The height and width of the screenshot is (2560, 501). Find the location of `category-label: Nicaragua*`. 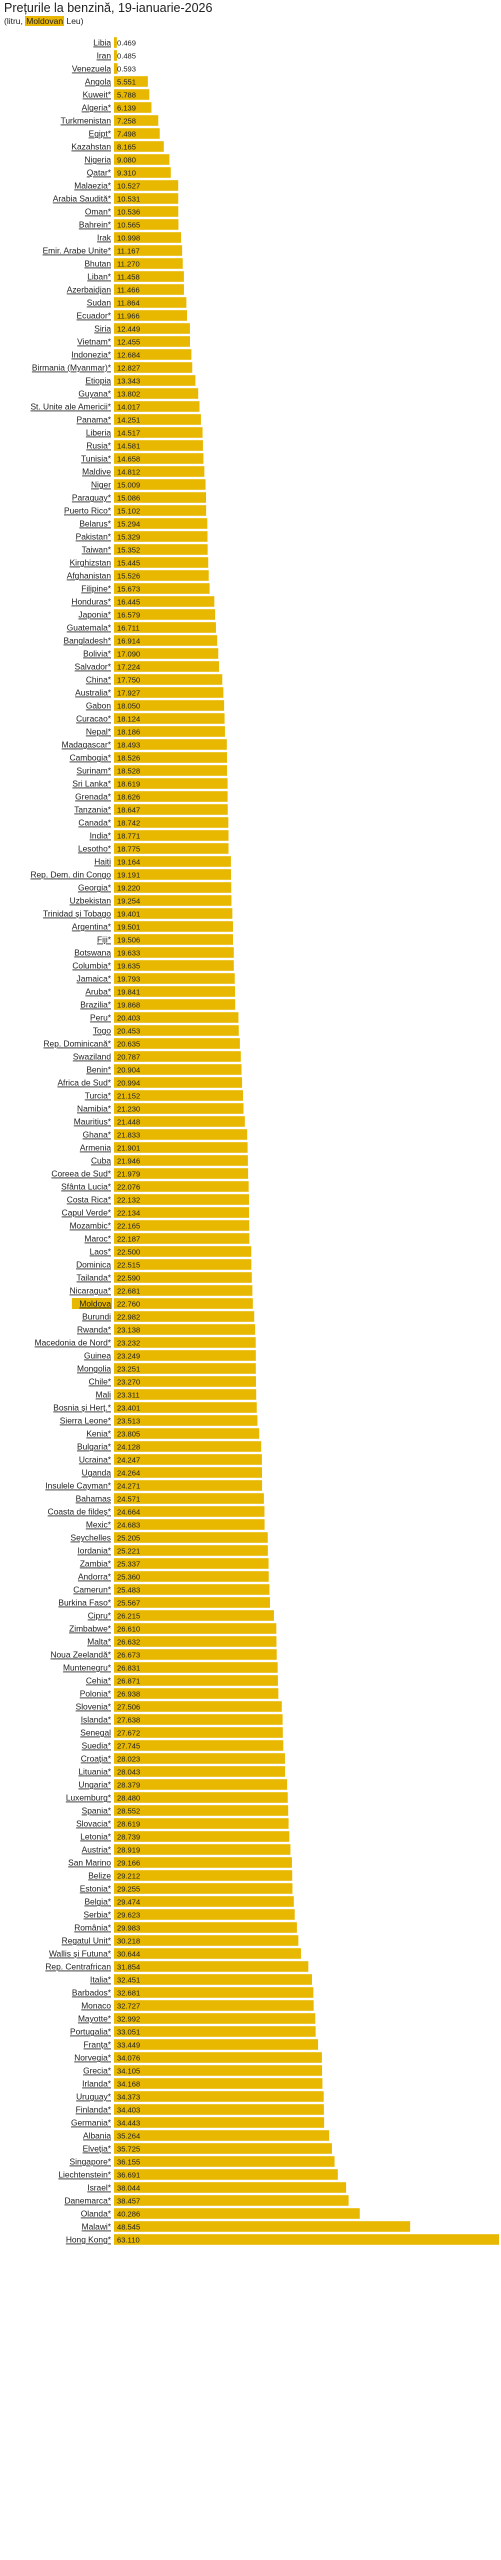

category-label: Nicaragua* is located at coordinates (91, 1291).